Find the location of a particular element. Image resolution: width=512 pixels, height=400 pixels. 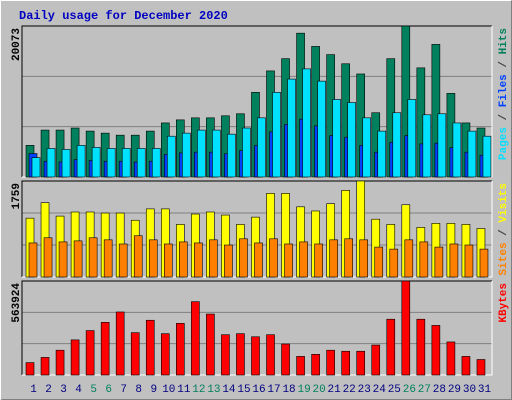

legend-entry: KBytes is located at coordinates (504, 303).